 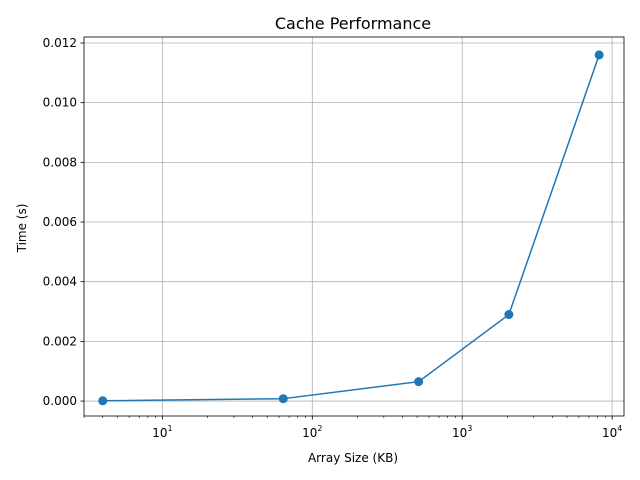 I want to click on x-tick-label-exponent: 3, so click(x=469, y=428).